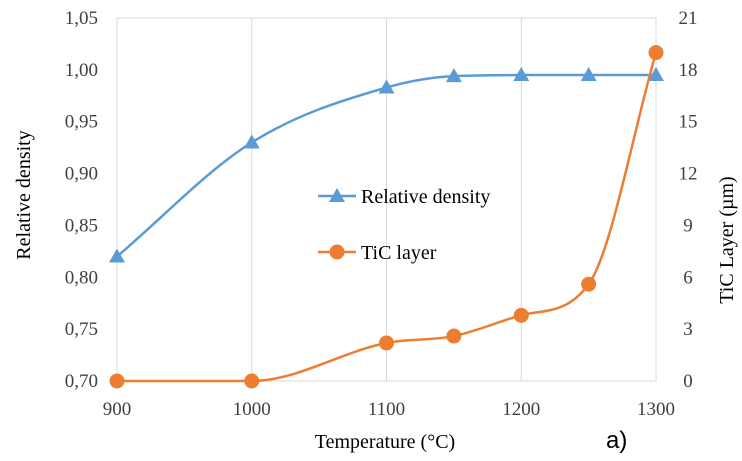 This screenshot has height=461, width=742. What do you see at coordinates (404, 225) in the screenshot?
I see `legend: Relative density TiC layer` at bounding box center [404, 225].